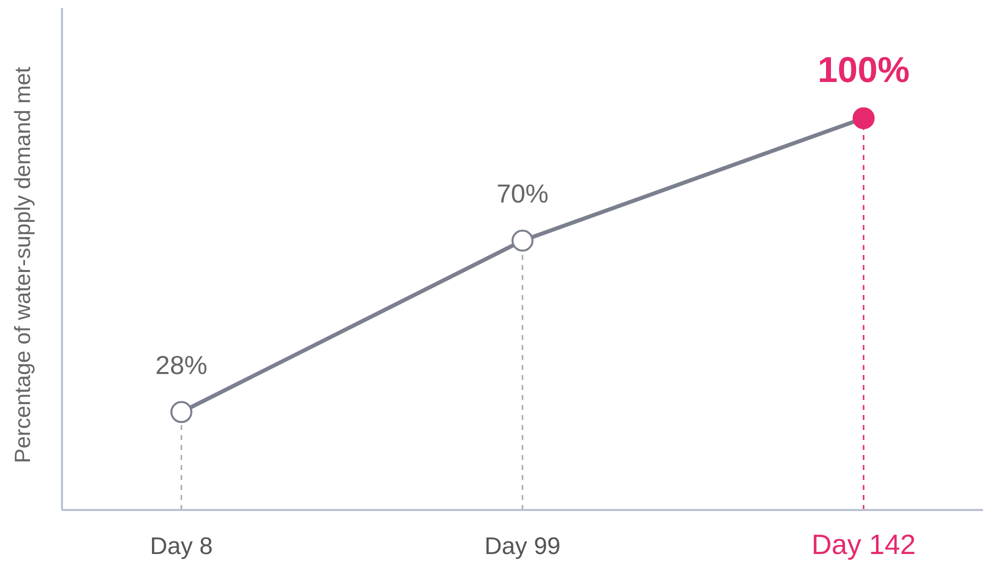  What do you see at coordinates (522, 546) in the screenshot?
I see `x-tick-label: Day 99` at bounding box center [522, 546].